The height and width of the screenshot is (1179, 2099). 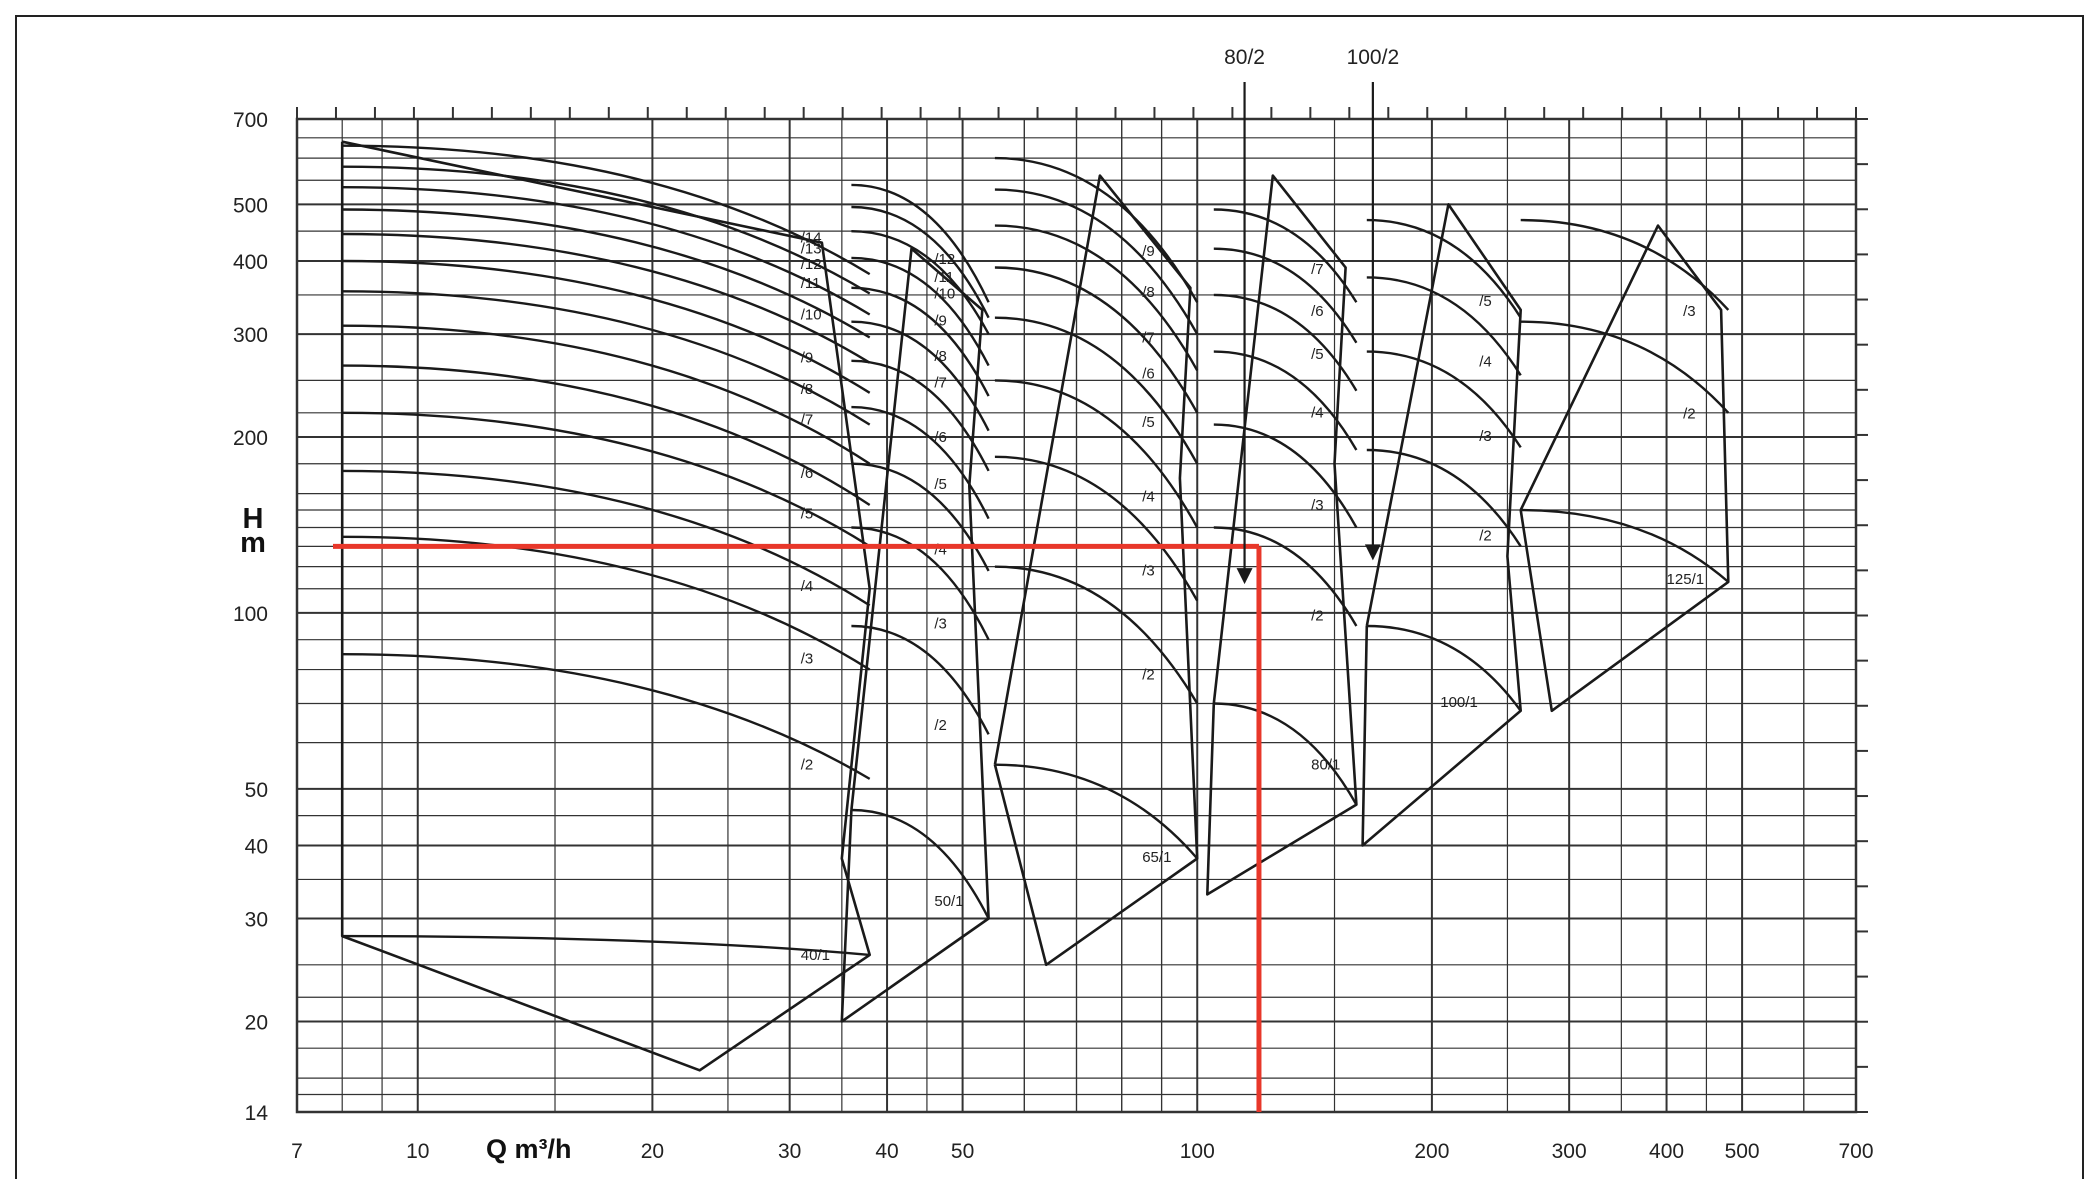 I want to click on x-tick-label: 200, so click(x=1431, y=1151).